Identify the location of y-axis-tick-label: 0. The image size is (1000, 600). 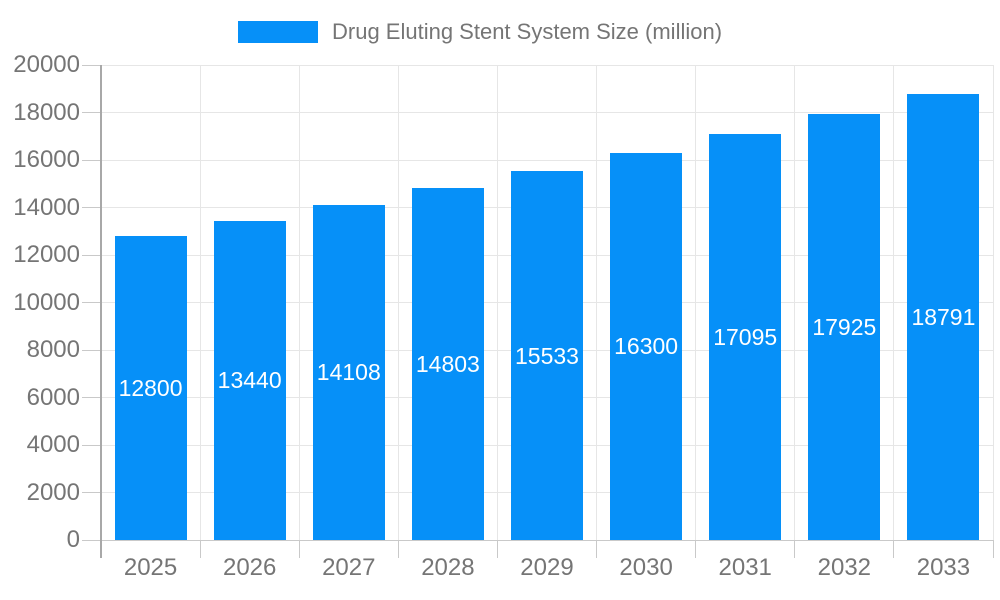
(73, 539).